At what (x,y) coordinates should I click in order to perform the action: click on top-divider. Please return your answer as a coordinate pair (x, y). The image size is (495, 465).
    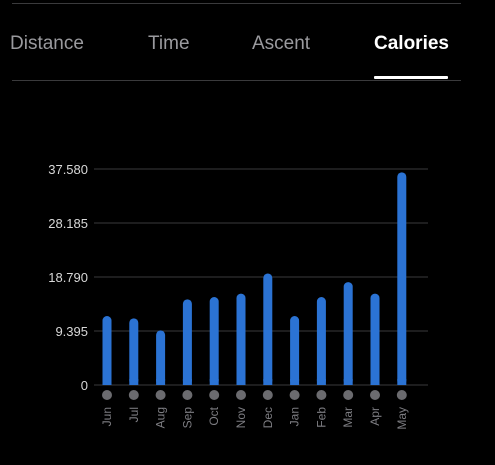
    Looking at the image, I should click on (236, 3).